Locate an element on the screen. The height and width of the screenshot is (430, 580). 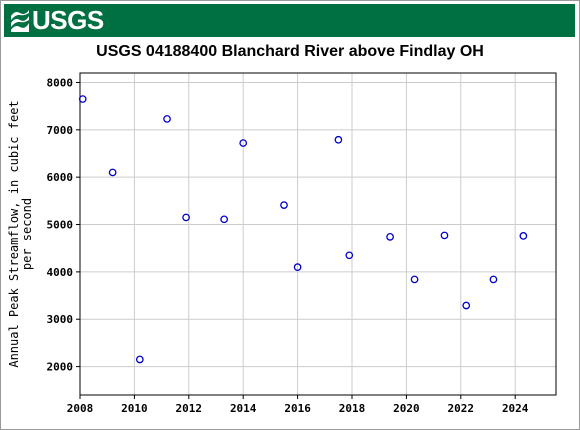
y-tick-label: 7000 is located at coordinates (60, 130).